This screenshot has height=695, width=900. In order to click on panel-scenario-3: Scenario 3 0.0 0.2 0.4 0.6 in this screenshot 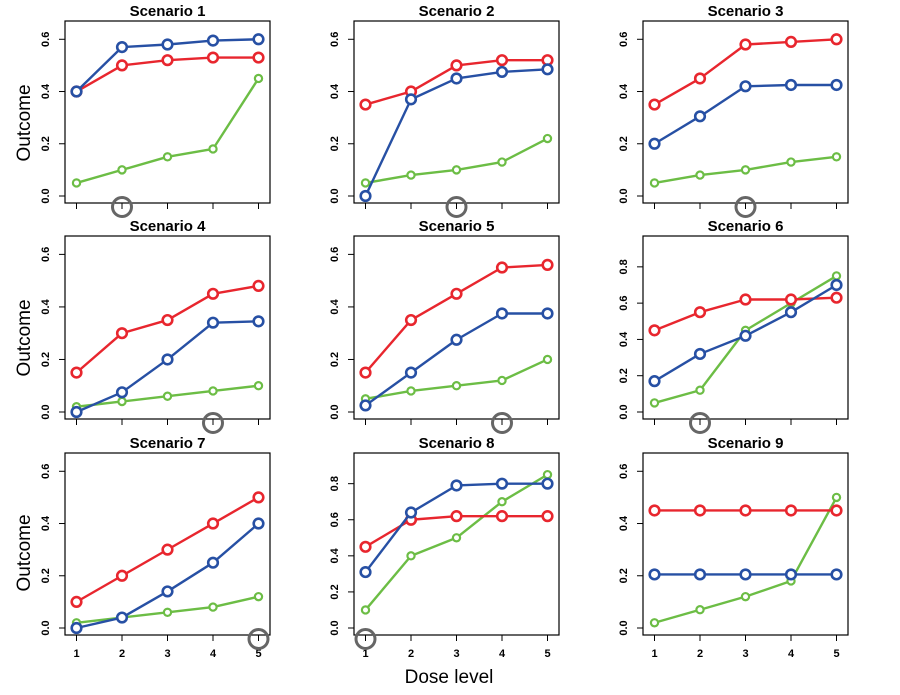, I will do `click(733, 110)`.